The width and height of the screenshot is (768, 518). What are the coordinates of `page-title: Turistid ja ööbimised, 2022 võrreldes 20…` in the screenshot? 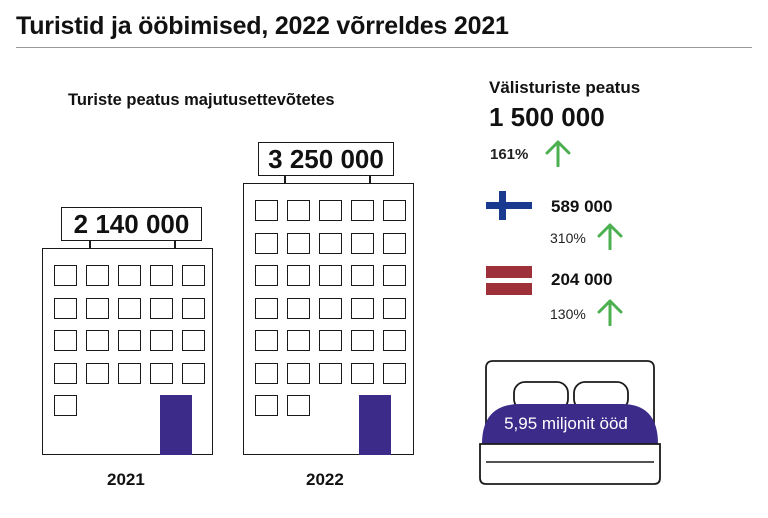 It's located at (262, 26).